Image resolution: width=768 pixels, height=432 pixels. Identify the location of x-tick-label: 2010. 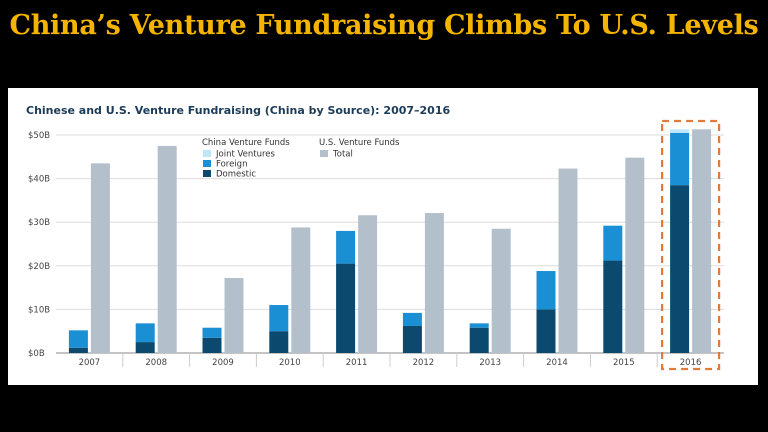
(290, 363).